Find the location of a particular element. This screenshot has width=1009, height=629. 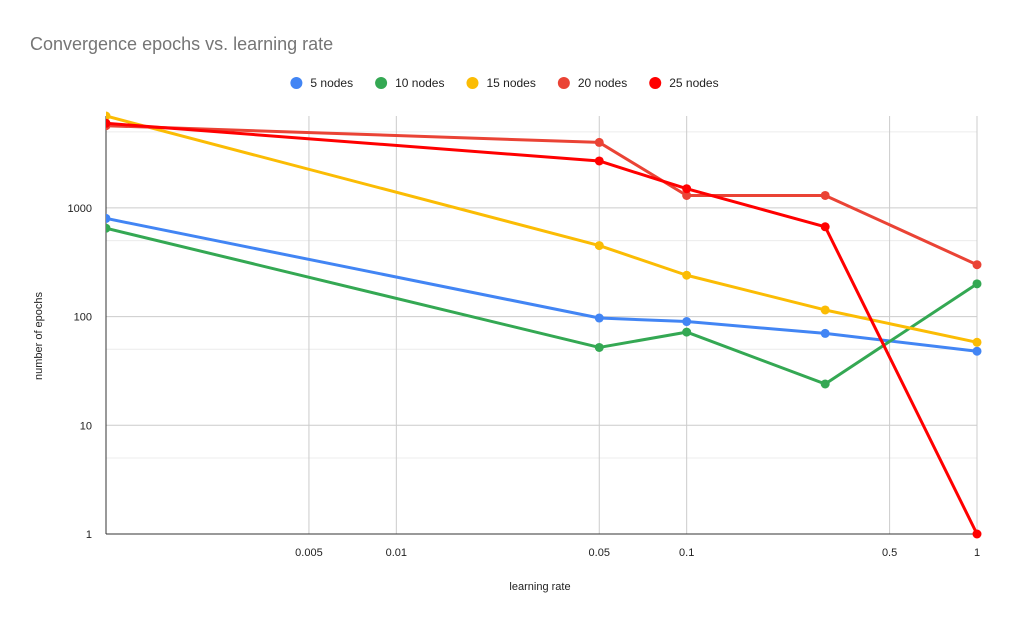

y-tick-label: 100 is located at coordinates (83, 318).